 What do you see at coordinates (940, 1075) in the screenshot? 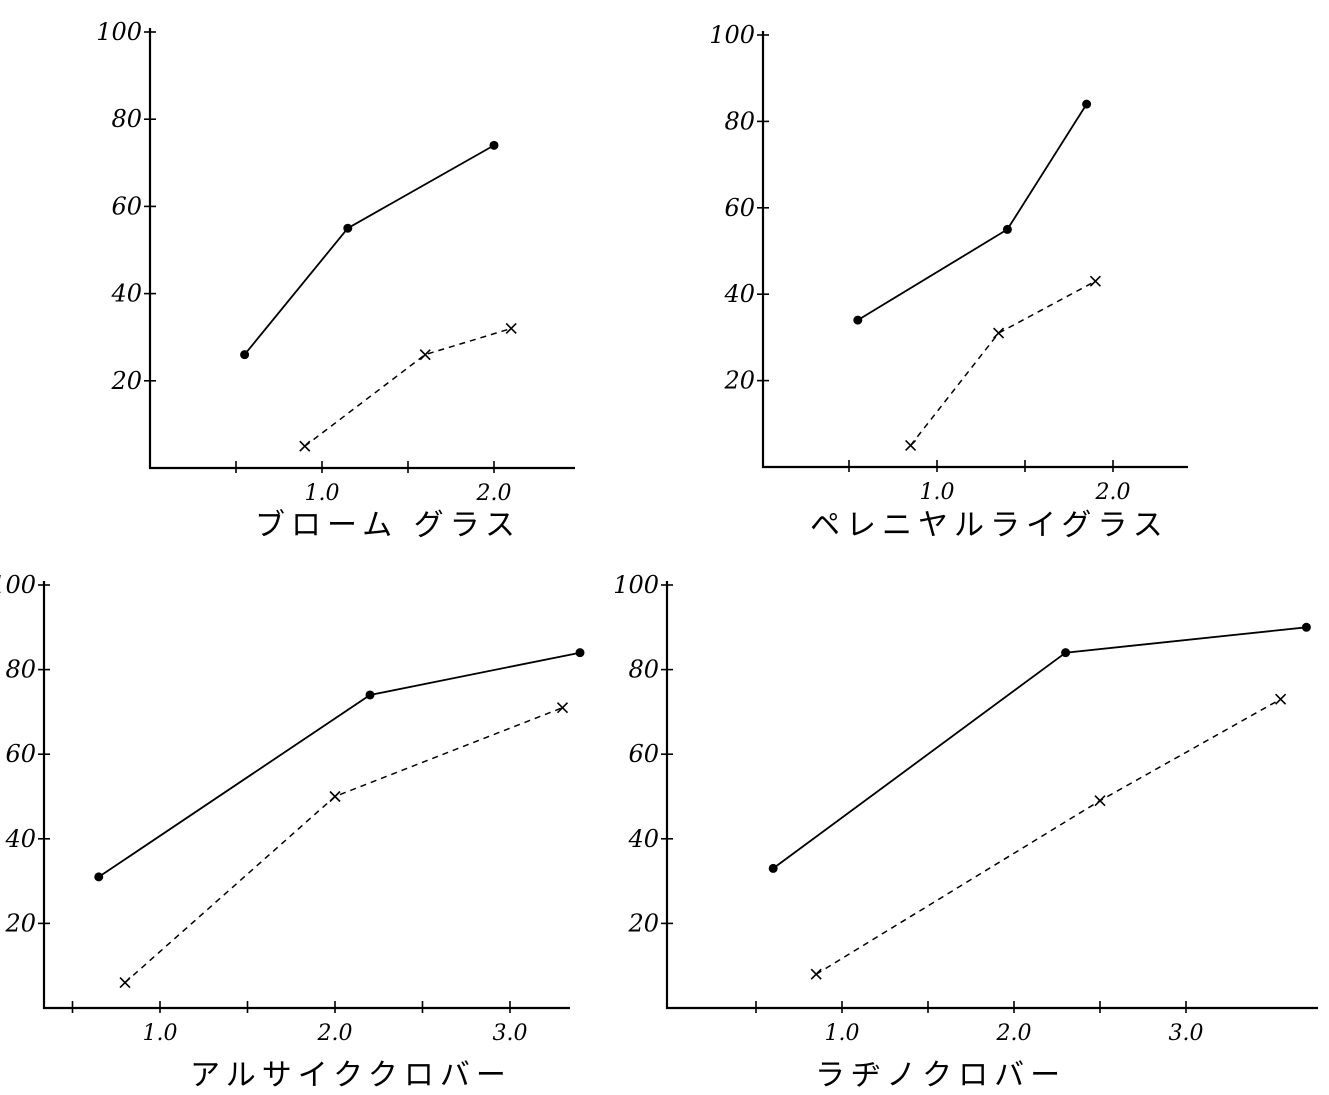
I see `chart-title: ラヂノクロバー` at bounding box center [940, 1075].